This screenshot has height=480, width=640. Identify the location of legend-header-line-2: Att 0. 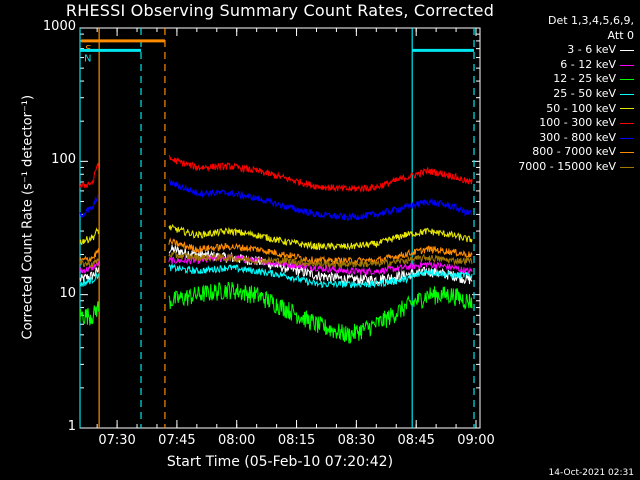
(620, 35).